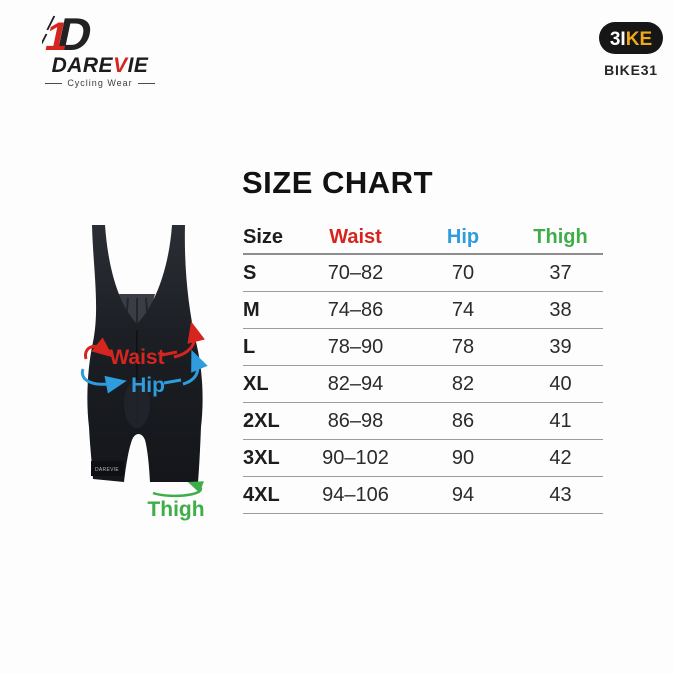 This screenshot has height=674, width=674. Describe the element at coordinates (54, 83) in the screenshot. I see `tagline-rule-left` at that location.